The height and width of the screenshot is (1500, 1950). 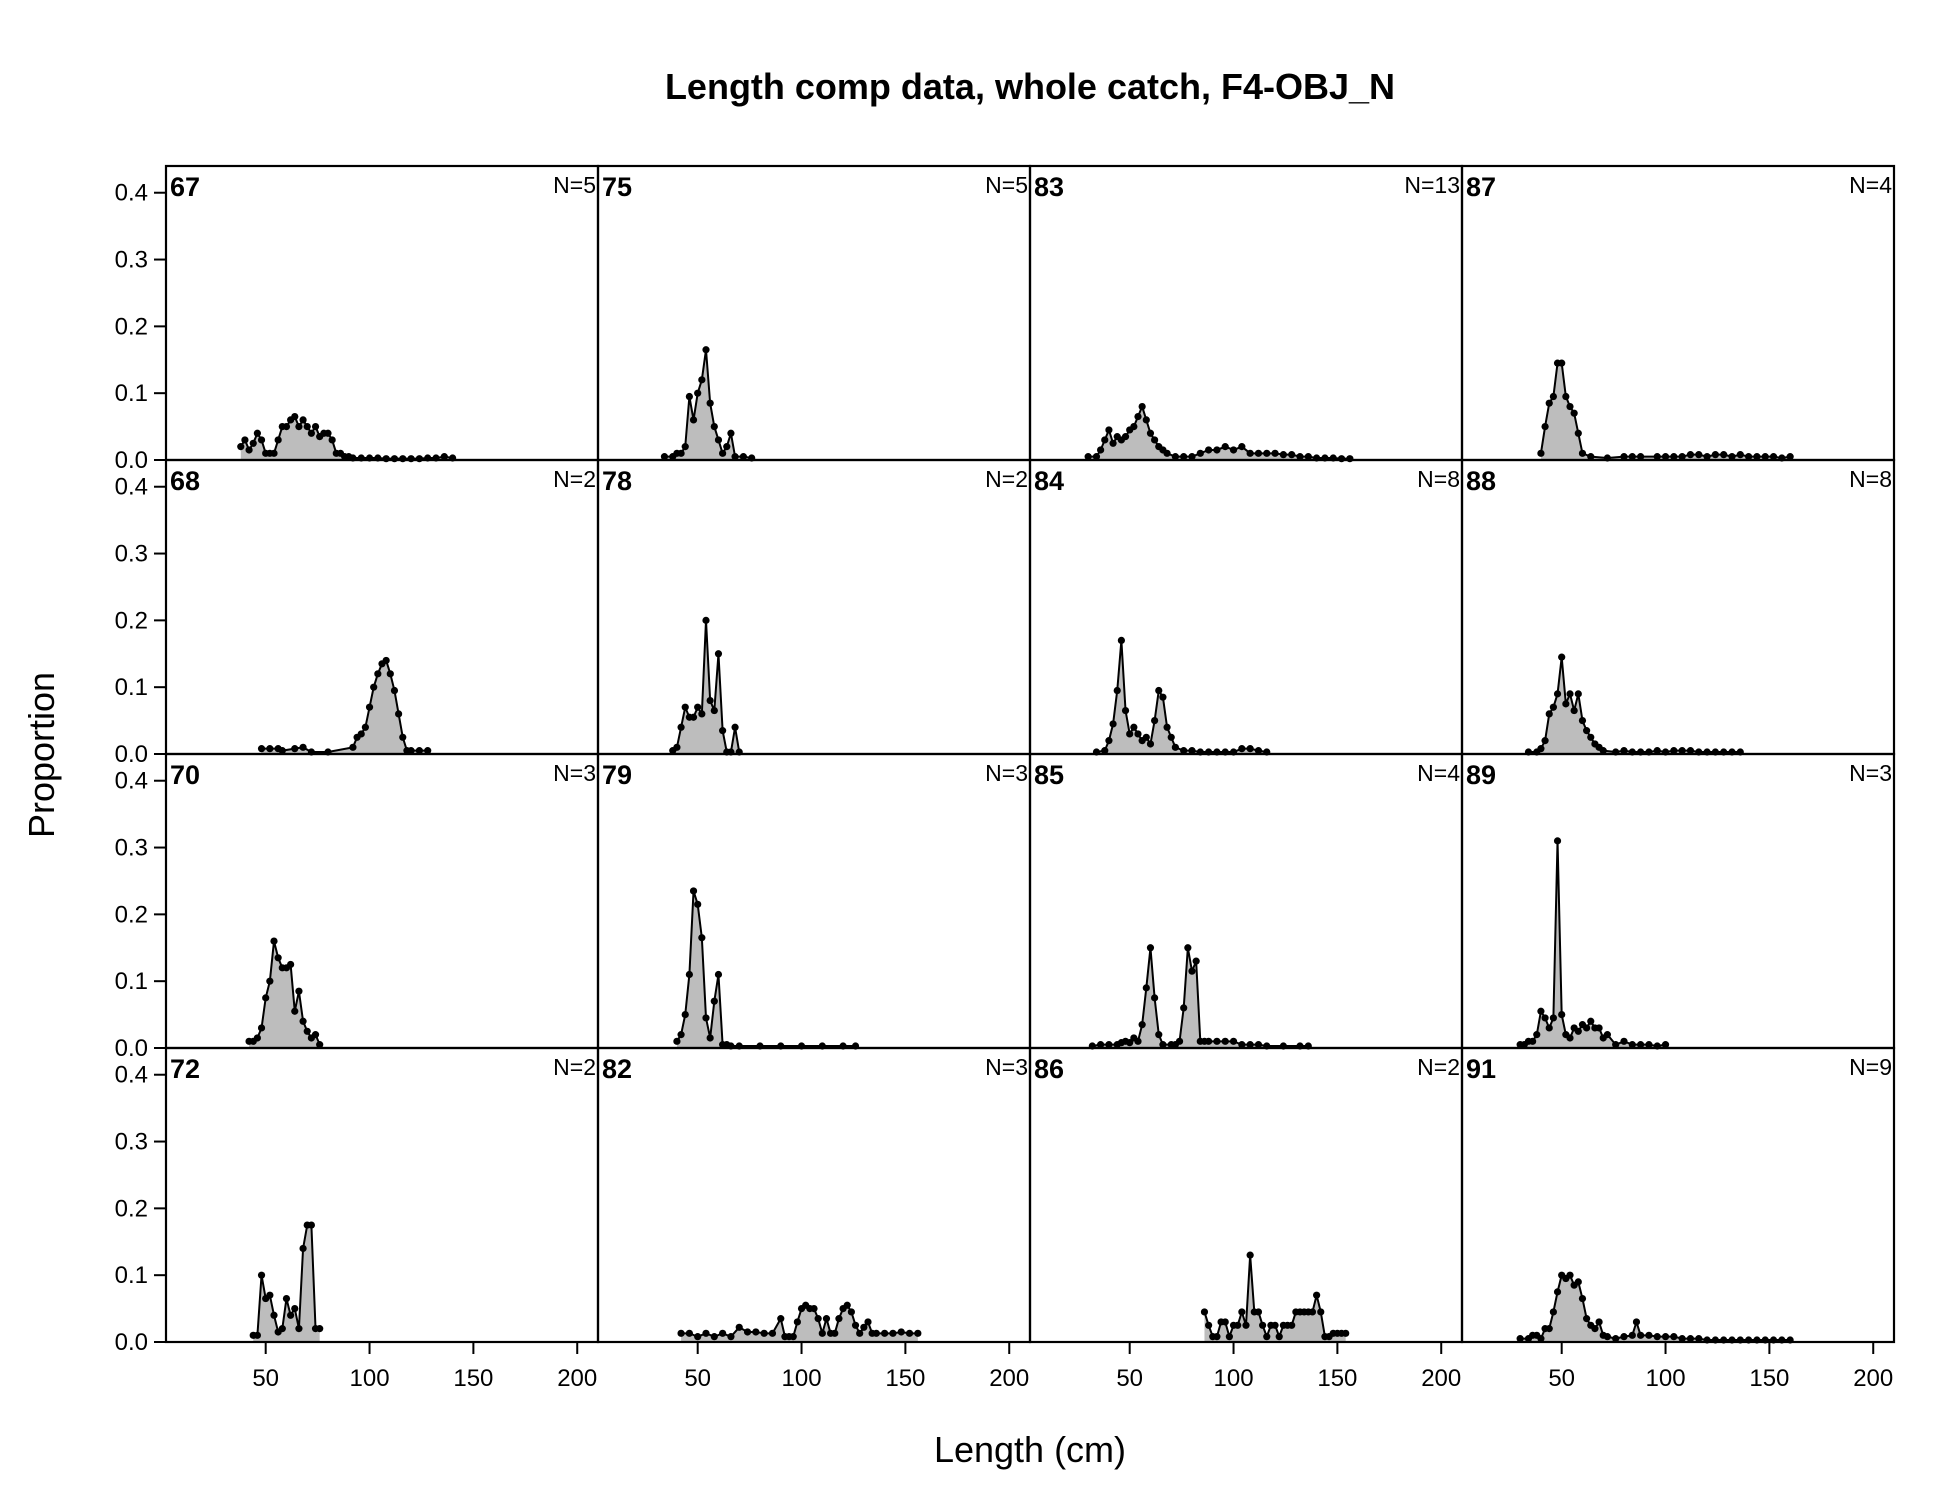 I want to click on panel-year-label: 89, so click(x=1481, y=775).